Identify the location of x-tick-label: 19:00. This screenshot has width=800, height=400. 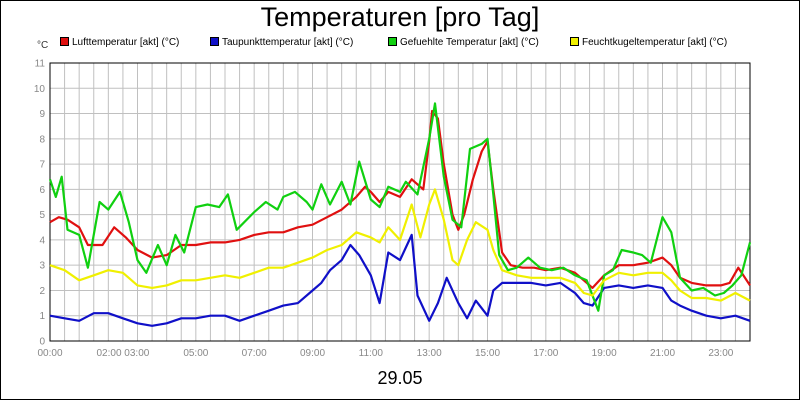
(604, 353).